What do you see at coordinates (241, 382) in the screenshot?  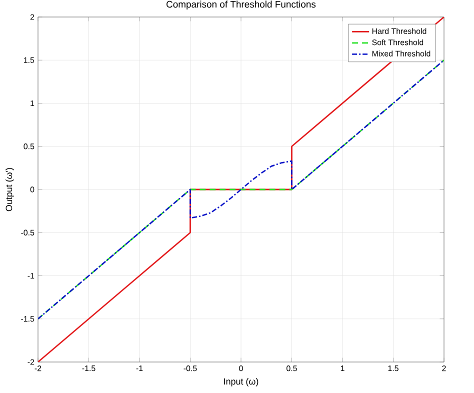 I see `x-axis-title: Input (ω)` at bounding box center [241, 382].